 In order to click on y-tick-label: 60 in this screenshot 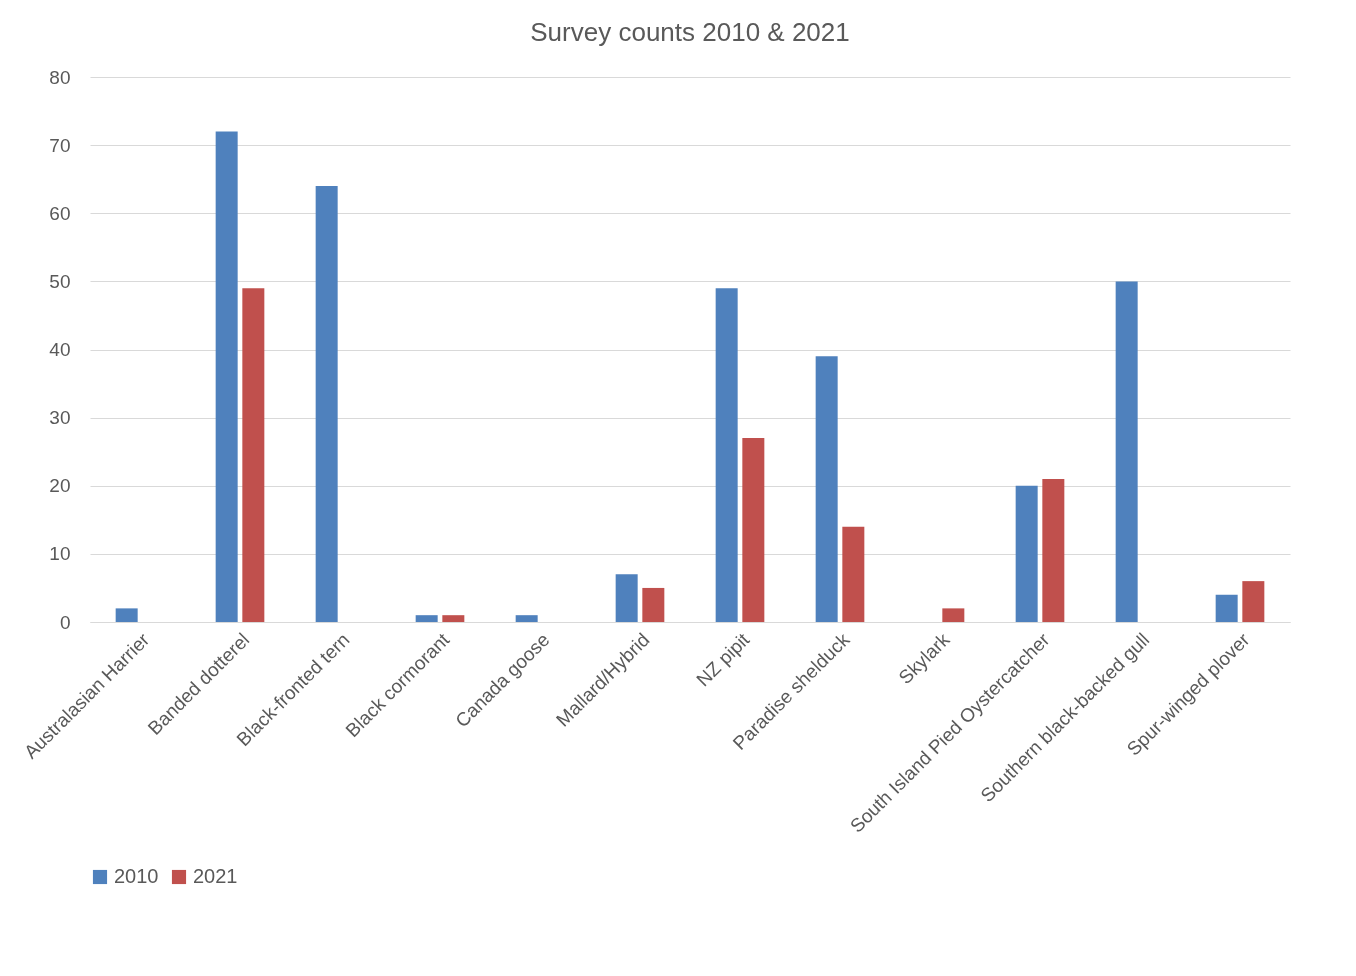, I will do `click(60, 213)`.